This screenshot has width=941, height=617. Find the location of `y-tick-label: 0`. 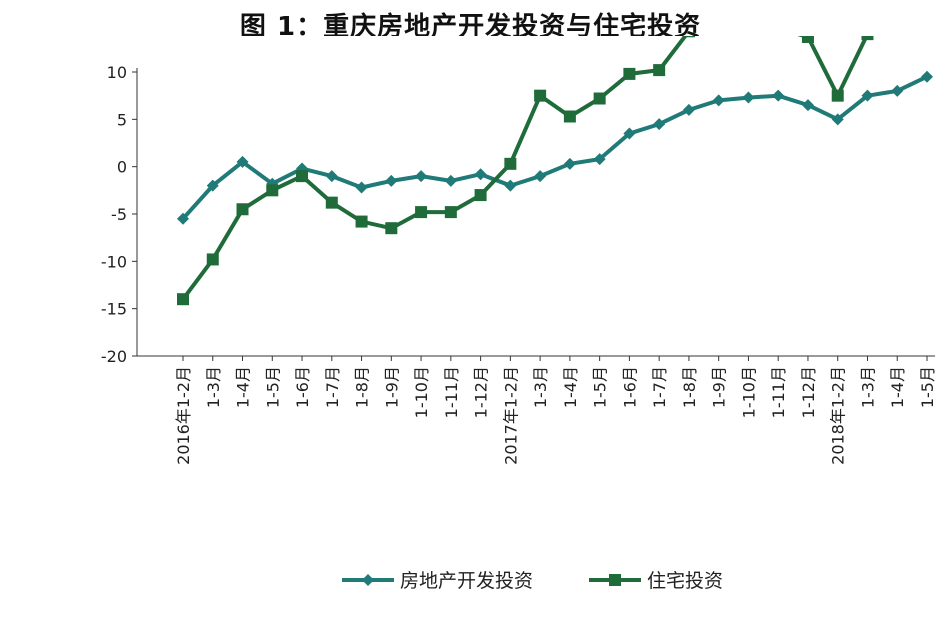

y-tick-label: 0 is located at coordinates (122, 167).